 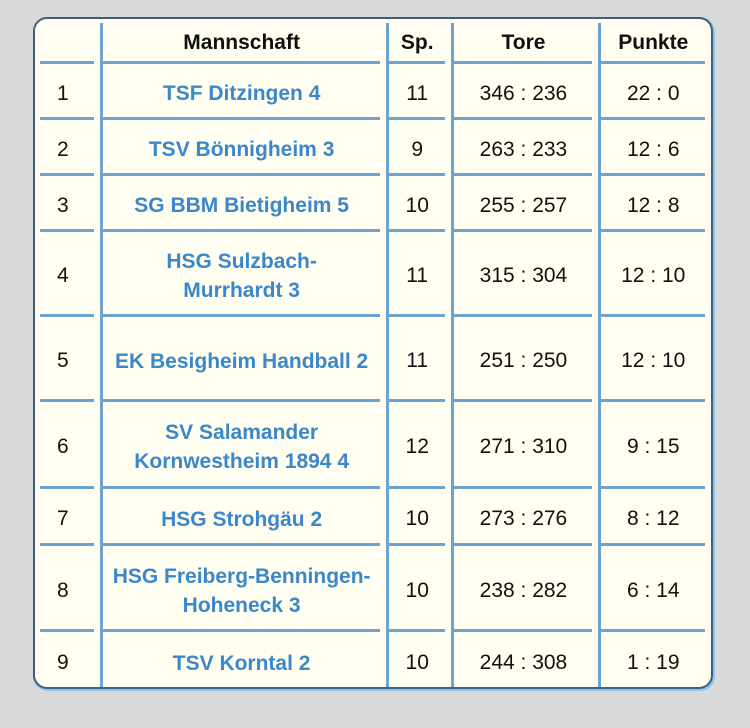 I want to click on table-row: 7 HSG Strohgäu 2 10 273 : 276 8 : 12, so click(x=372, y=517).